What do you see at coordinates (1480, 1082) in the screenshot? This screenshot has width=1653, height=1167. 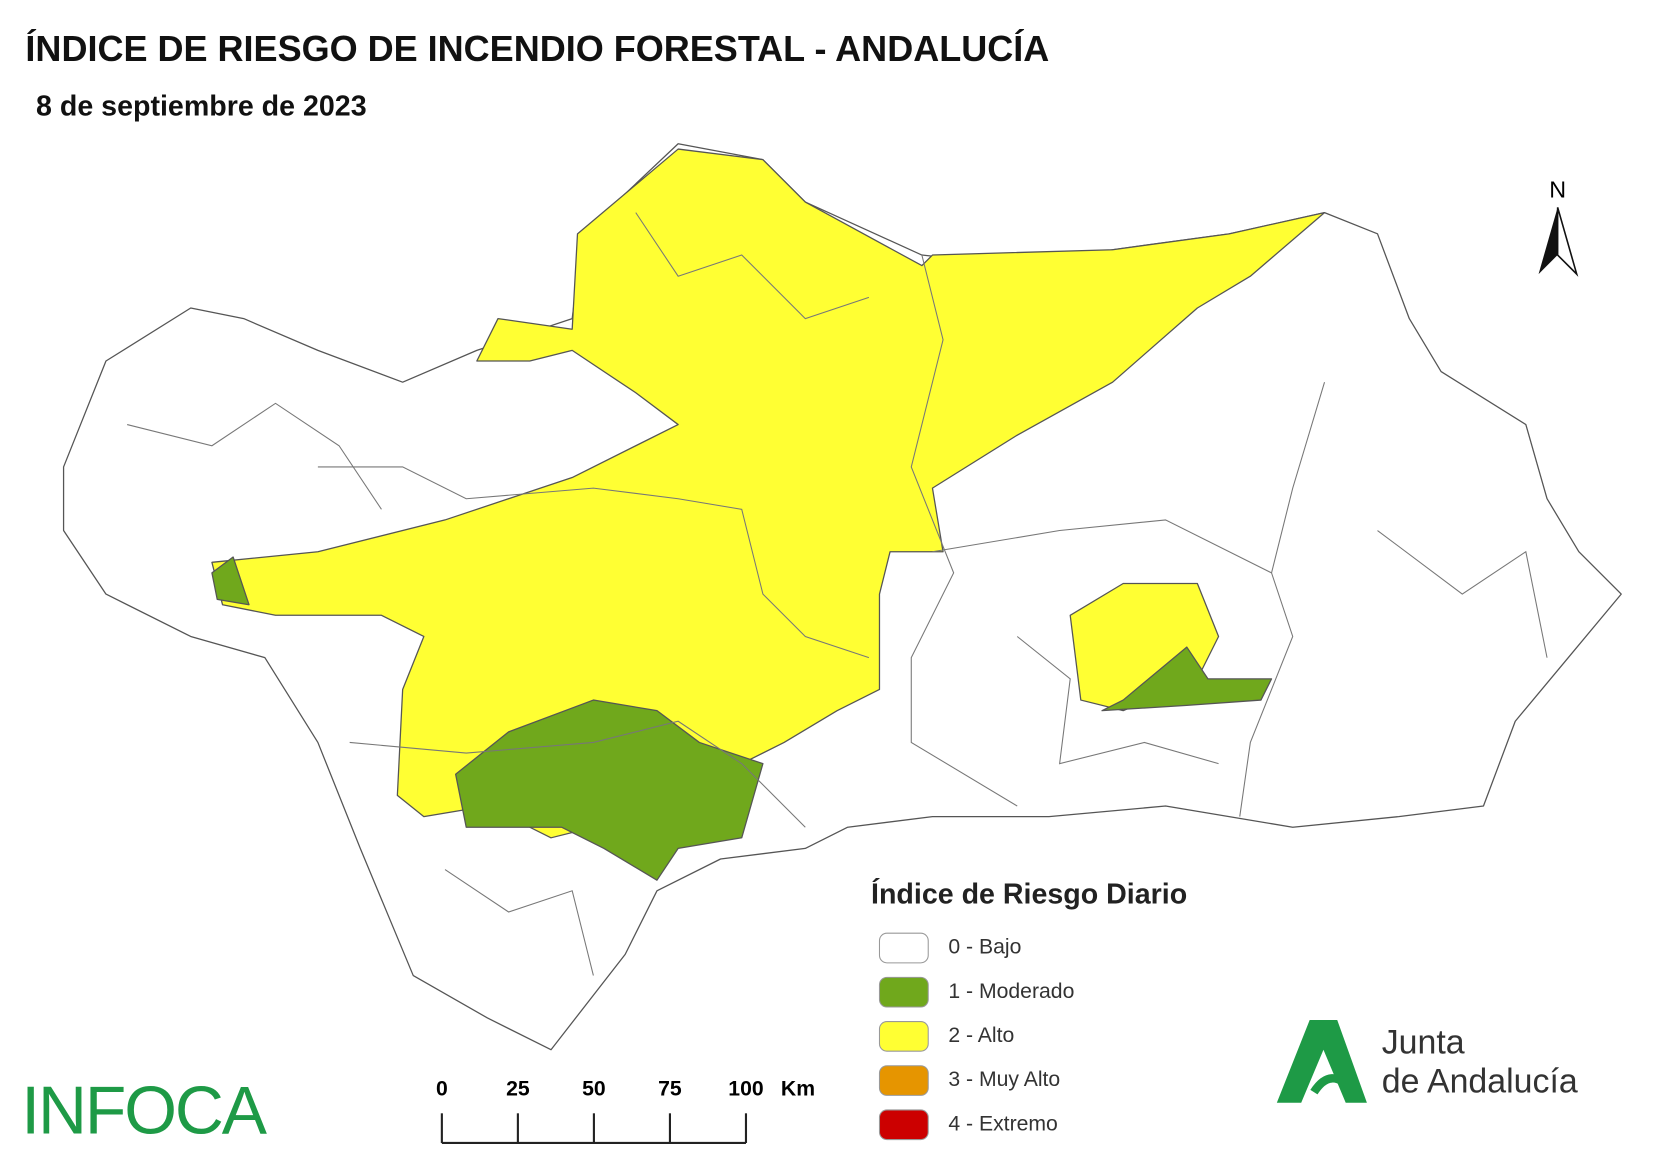 I see `junta-text: de Andalucía` at bounding box center [1480, 1082].